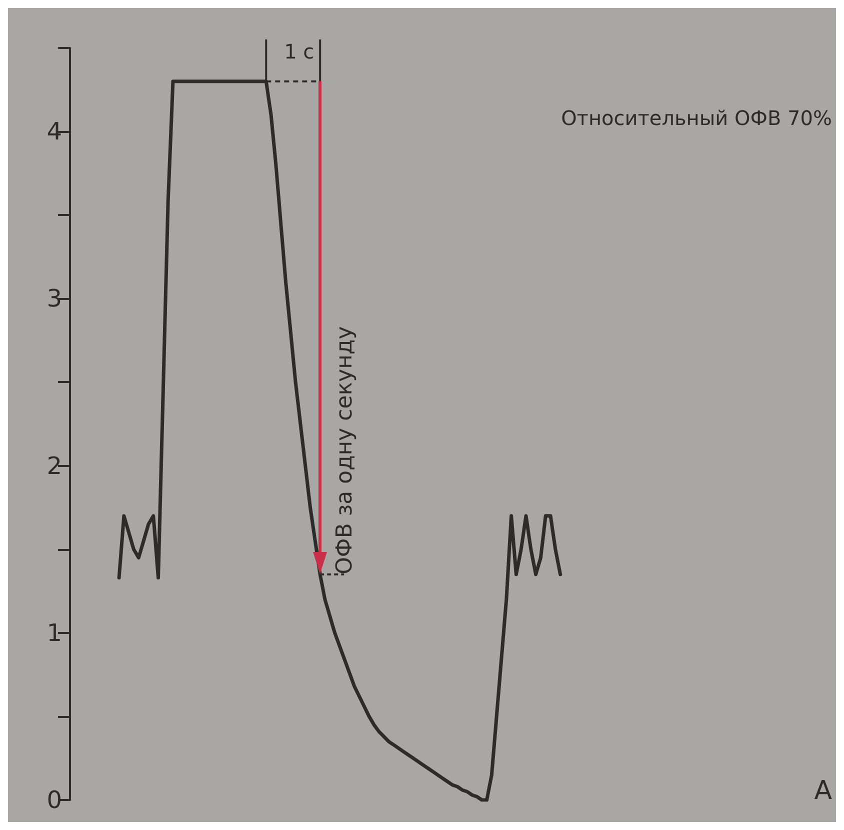  I want to click on annotation: ОФВ за одну секунду, so click(345, 450).